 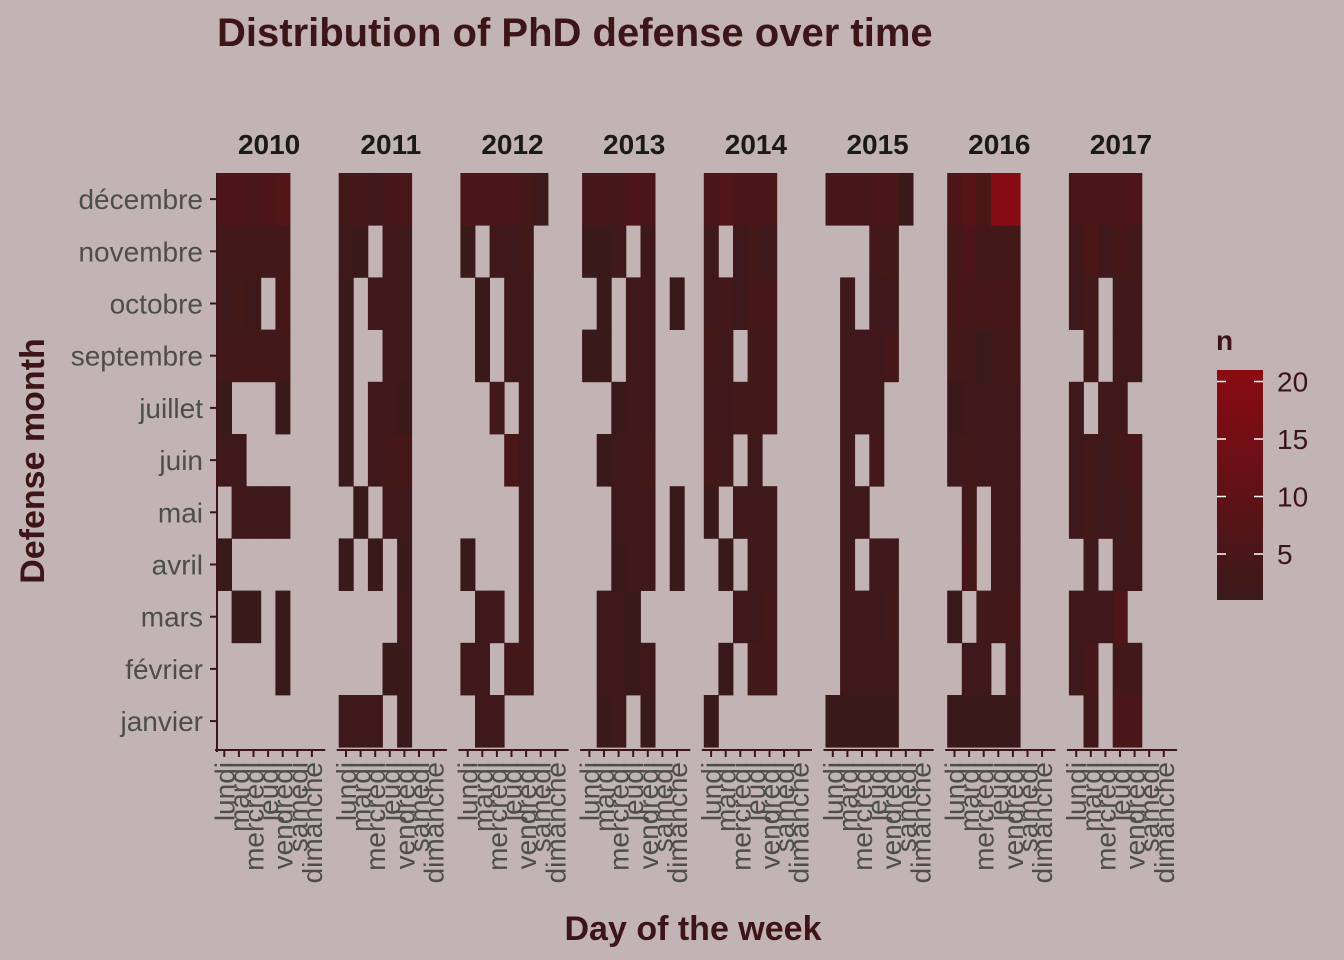 What do you see at coordinates (161, 721) in the screenshot?
I see `y-tick-label: janvier` at bounding box center [161, 721].